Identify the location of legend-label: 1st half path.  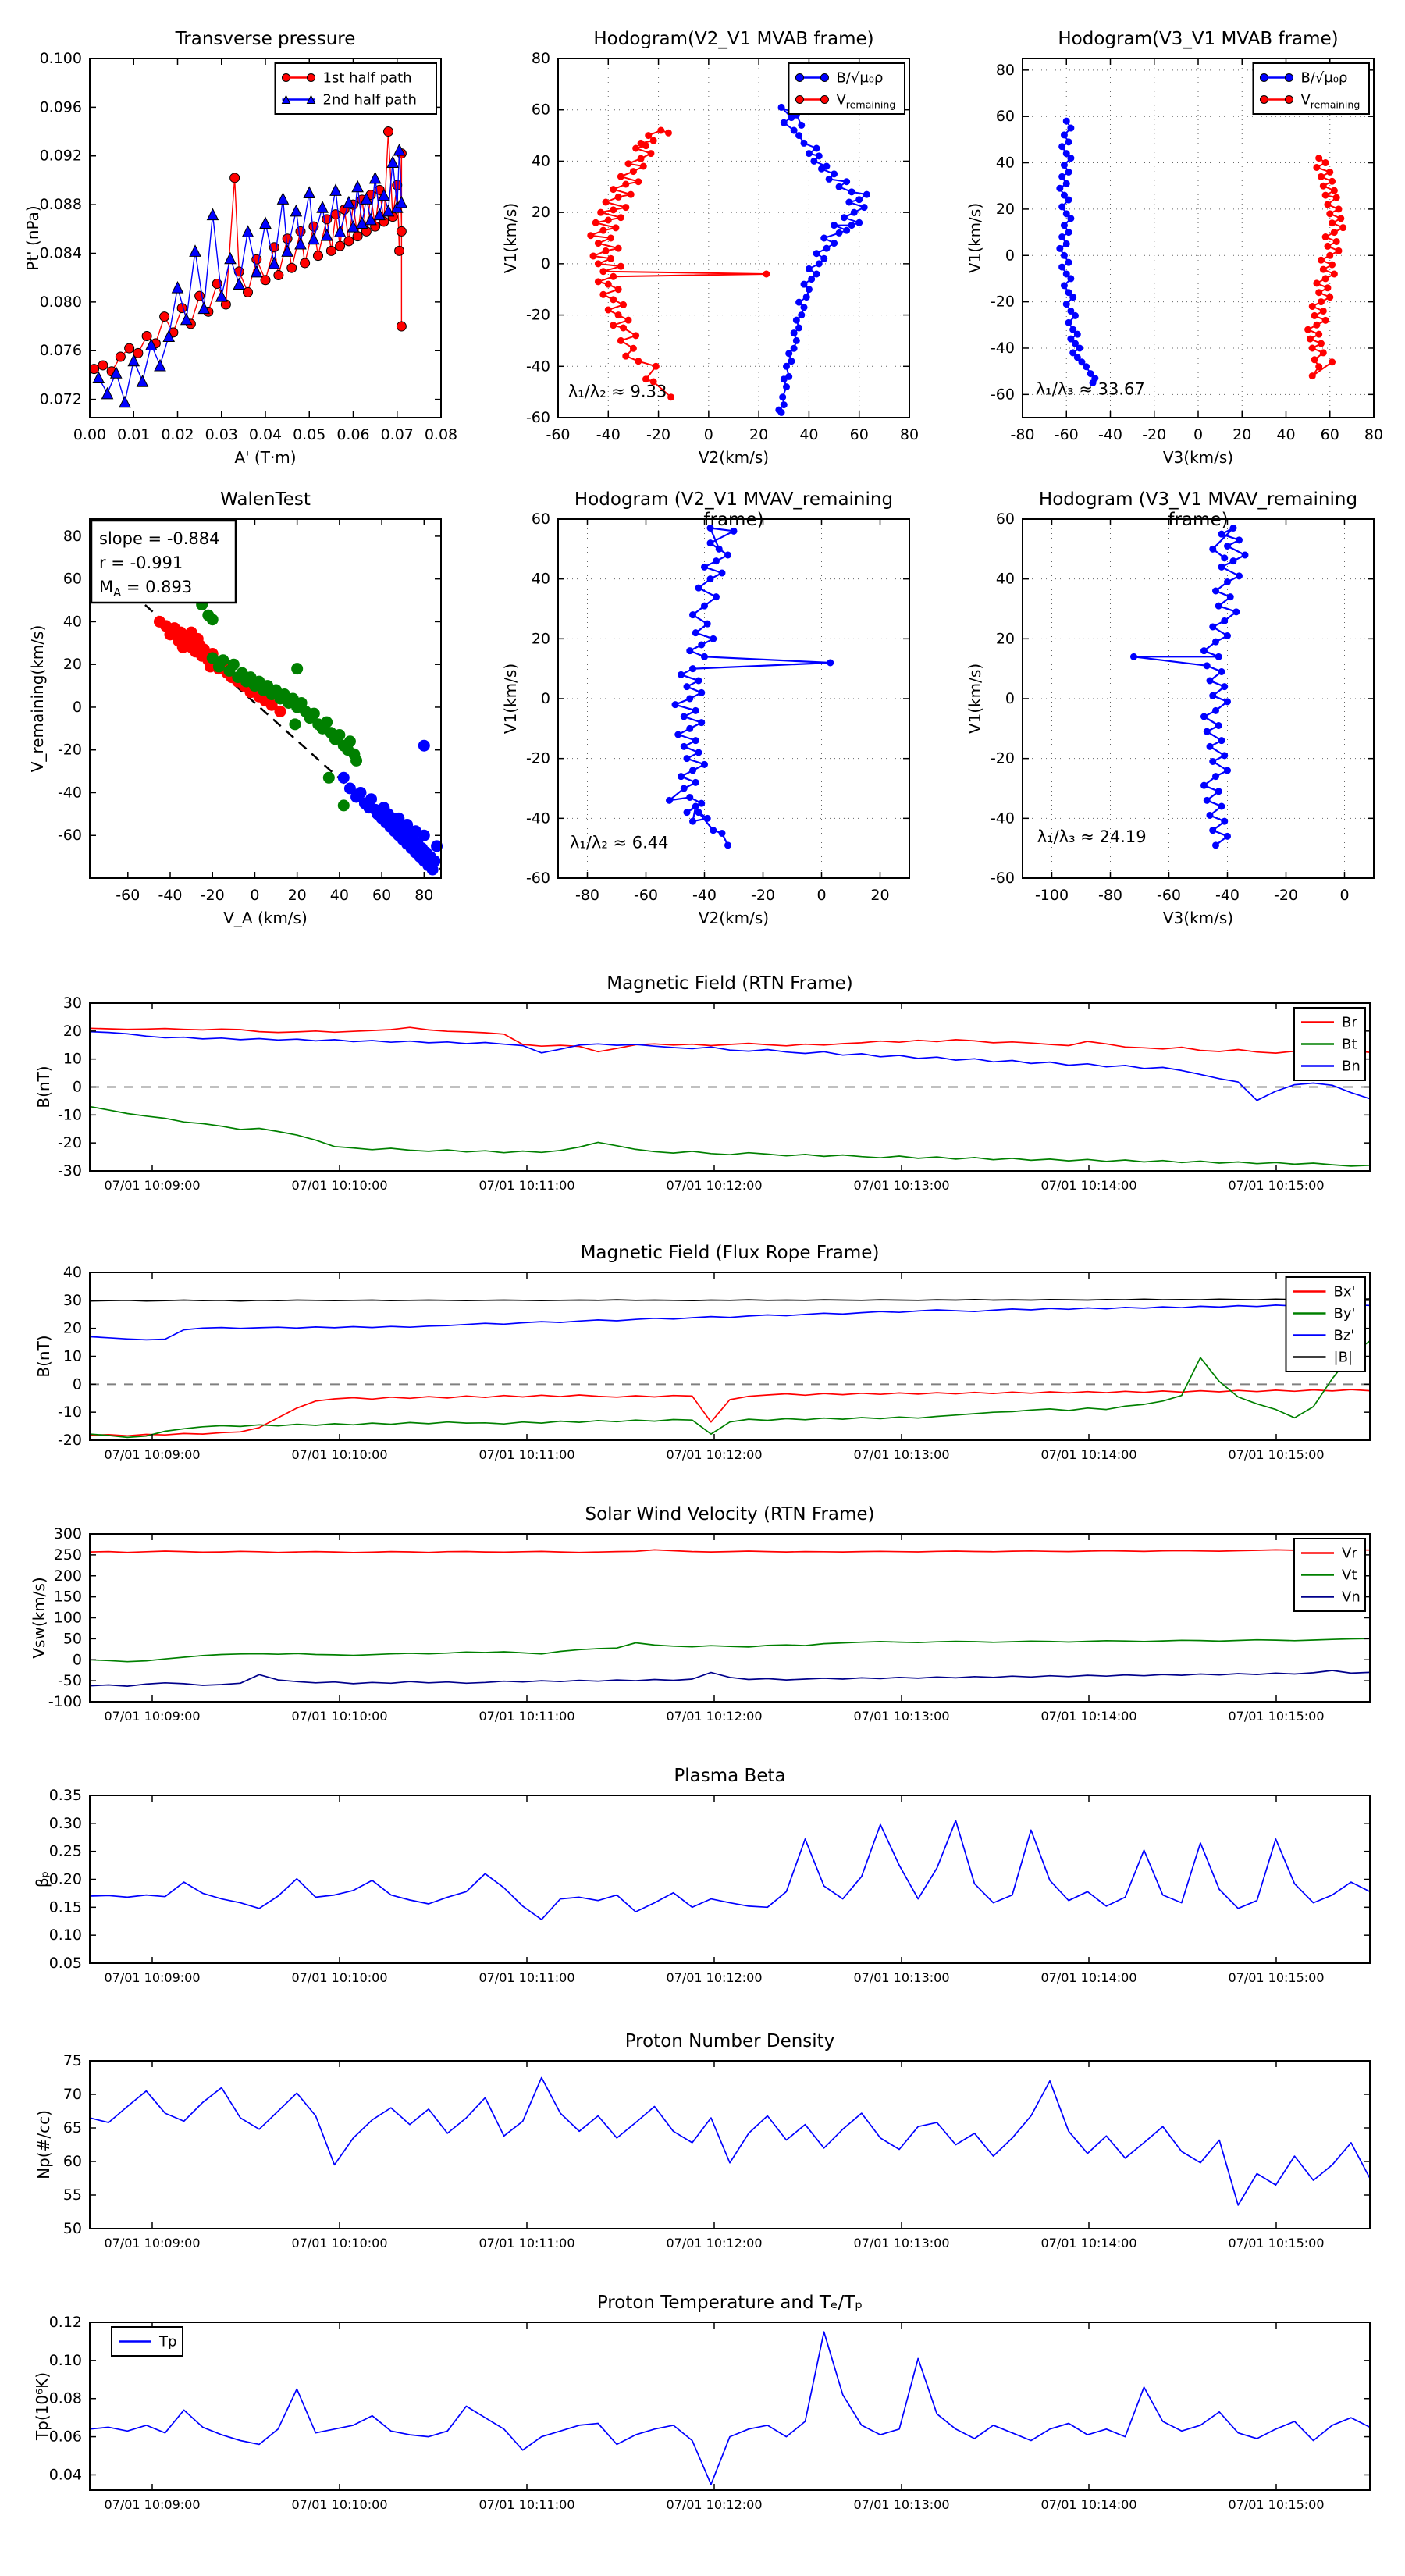
(368, 78).